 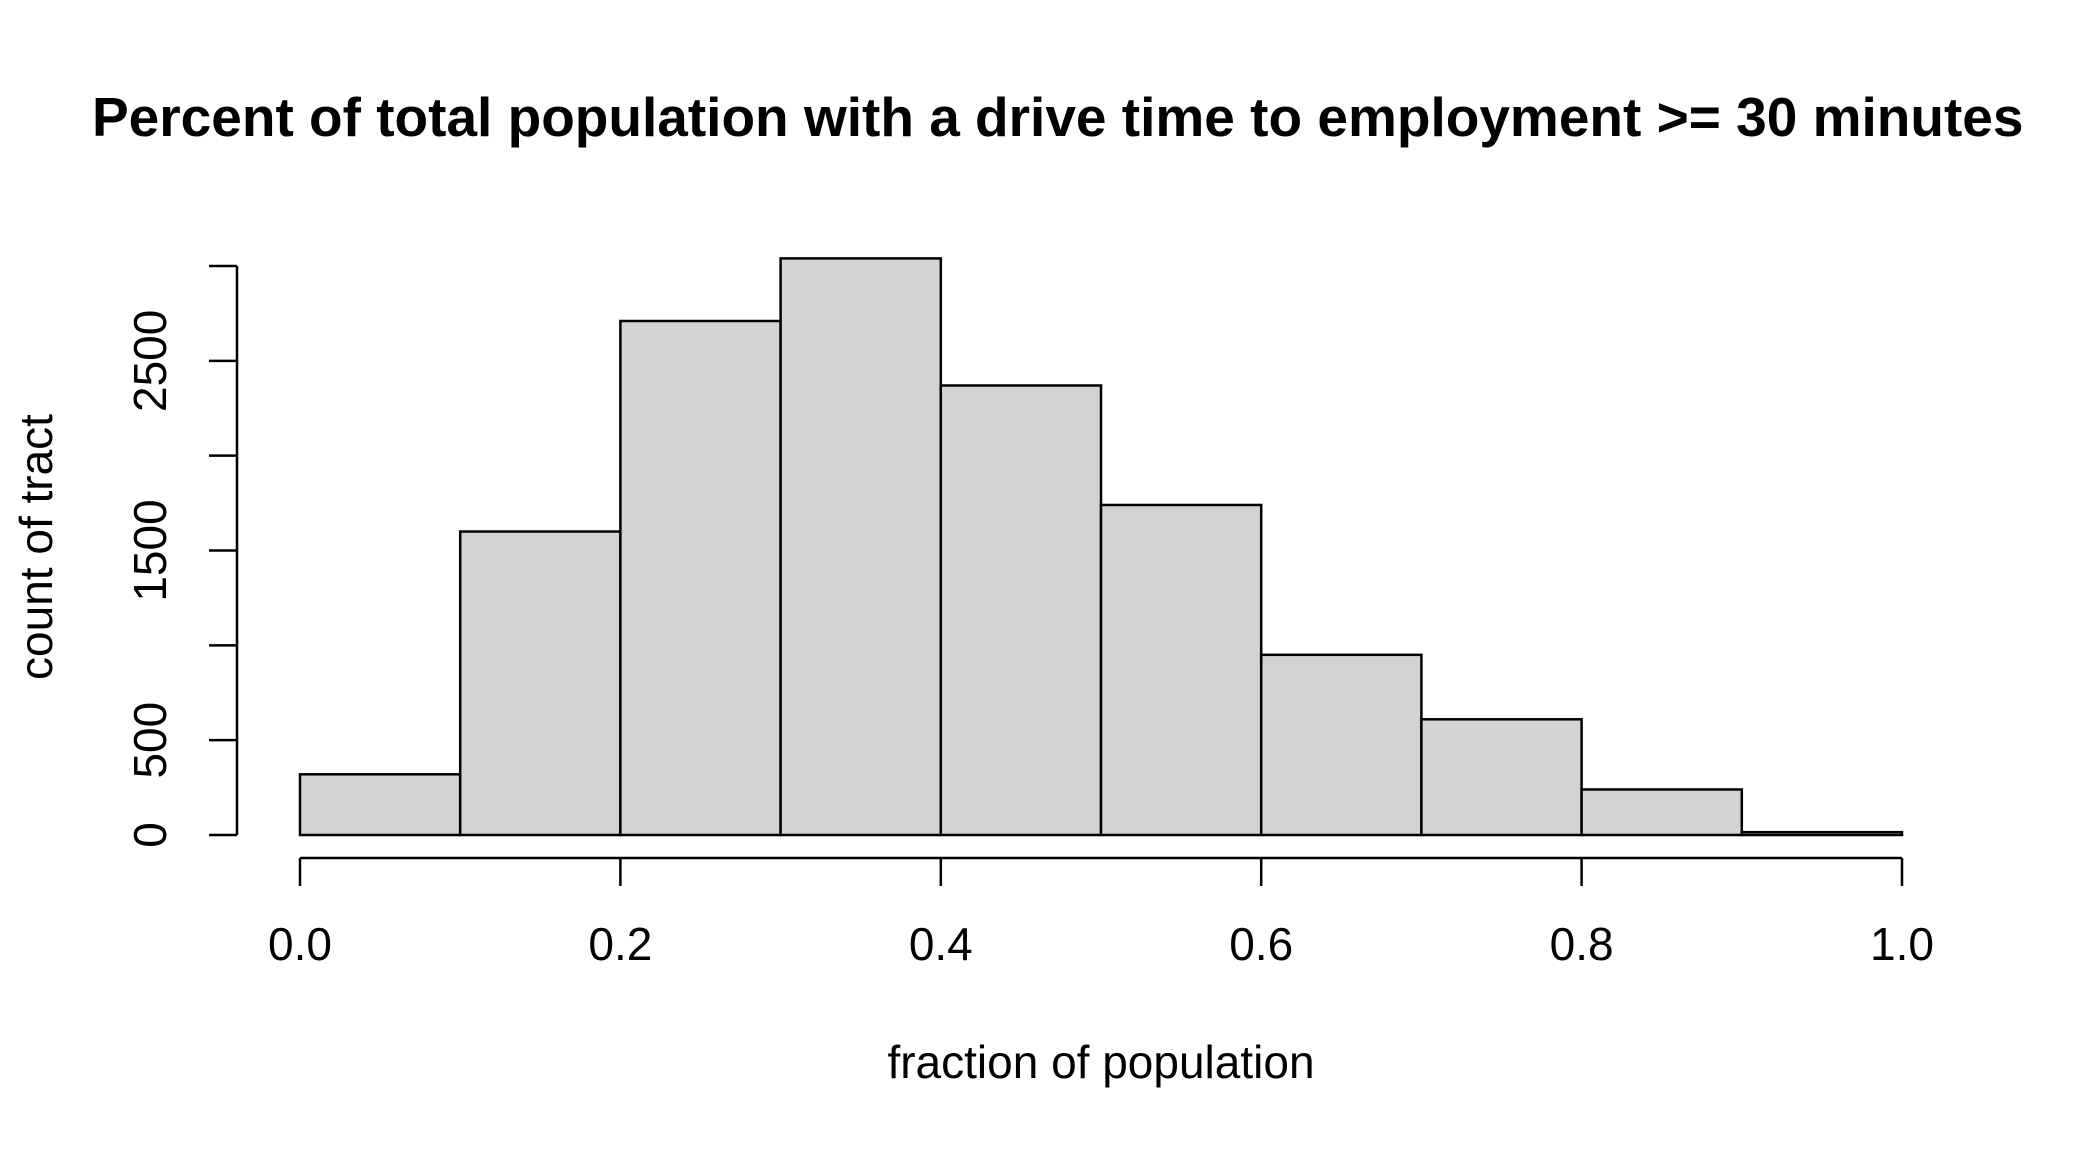 What do you see at coordinates (1261, 944) in the screenshot?
I see `x-tick-label: 0.6` at bounding box center [1261, 944].